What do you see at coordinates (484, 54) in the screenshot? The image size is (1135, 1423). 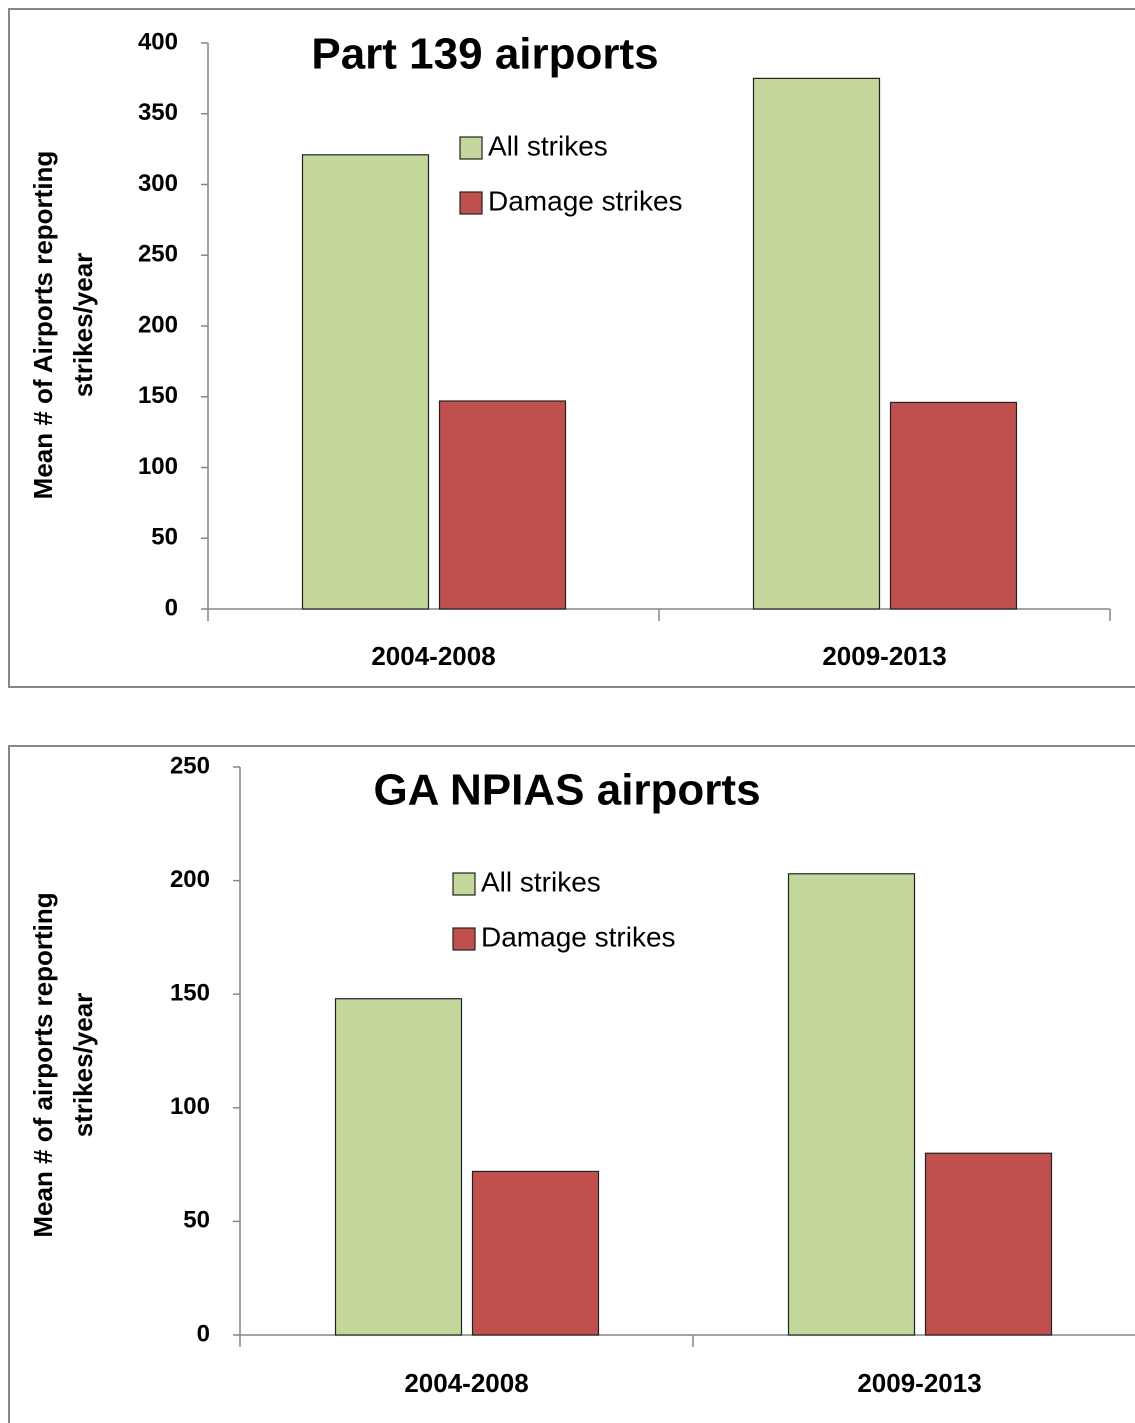 I see `chart-title: Part 139 airports` at bounding box center [484, 54].